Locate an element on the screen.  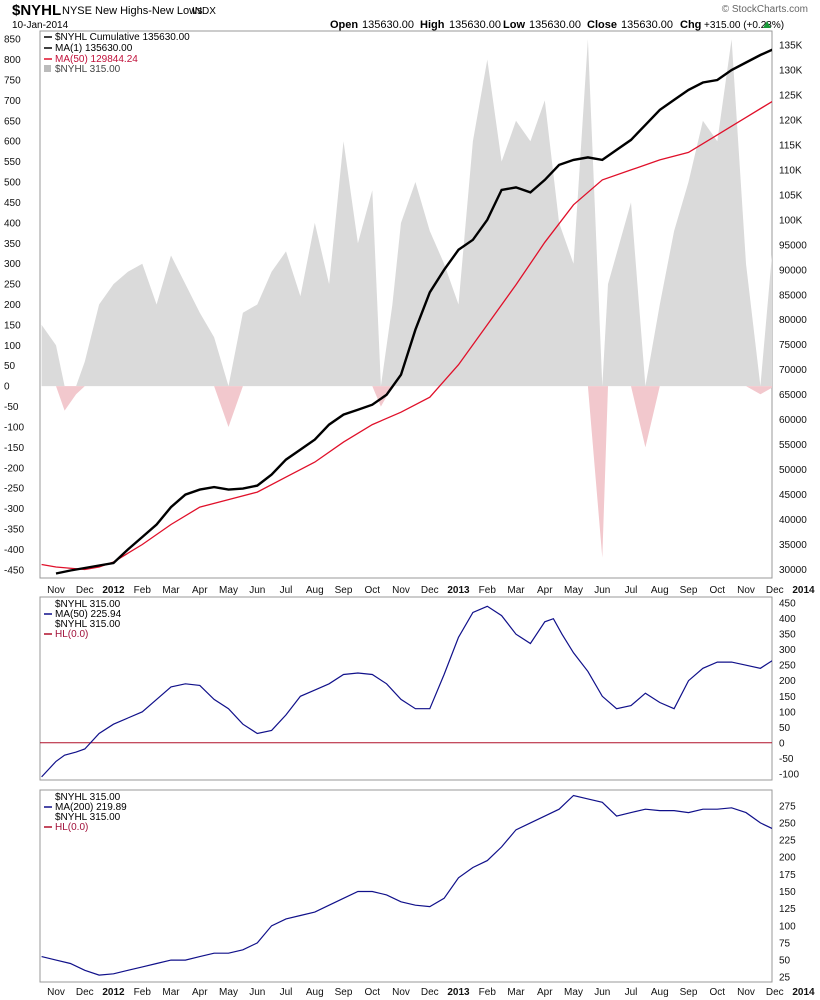
x-tick-label: 2012 is located at coordinates (113, 992).